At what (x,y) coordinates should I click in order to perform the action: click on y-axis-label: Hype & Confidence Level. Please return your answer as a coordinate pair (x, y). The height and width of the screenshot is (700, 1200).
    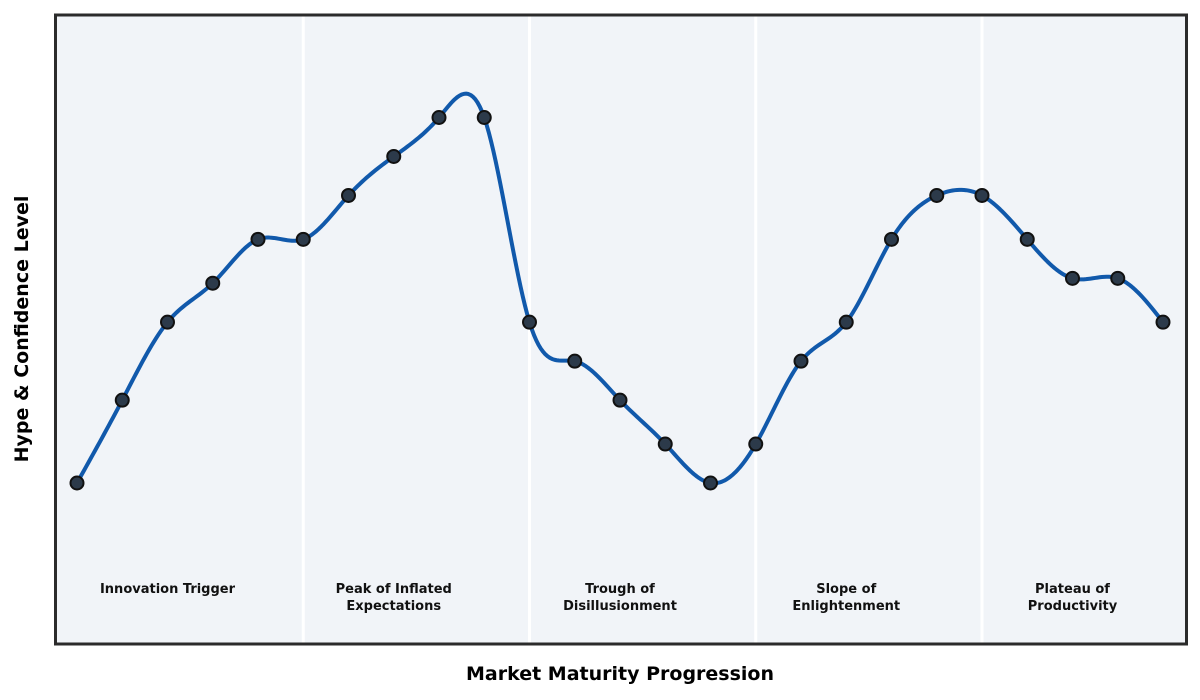
    Looking at the image, I should click on (22, 329).